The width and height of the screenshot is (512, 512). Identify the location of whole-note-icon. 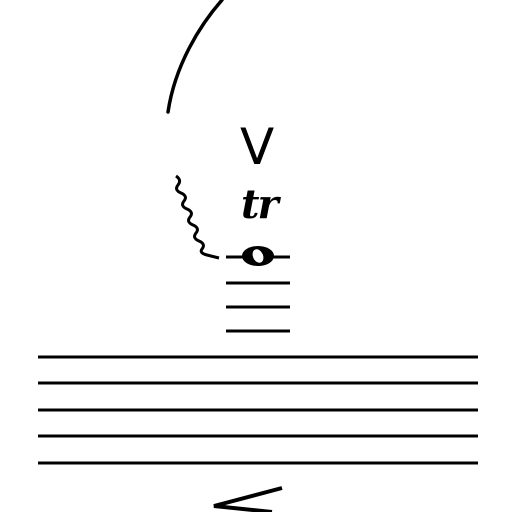
(258, 256).